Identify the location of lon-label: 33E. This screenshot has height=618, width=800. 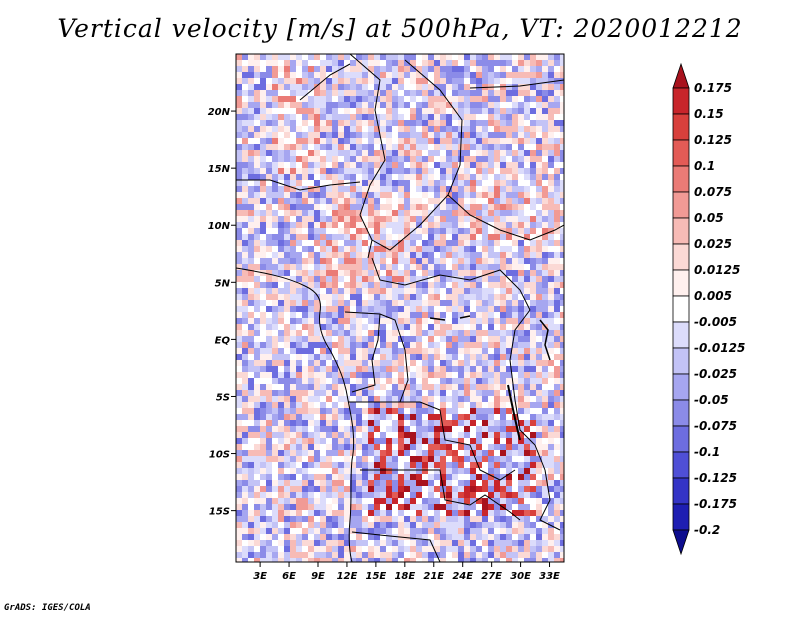
(549, 576).